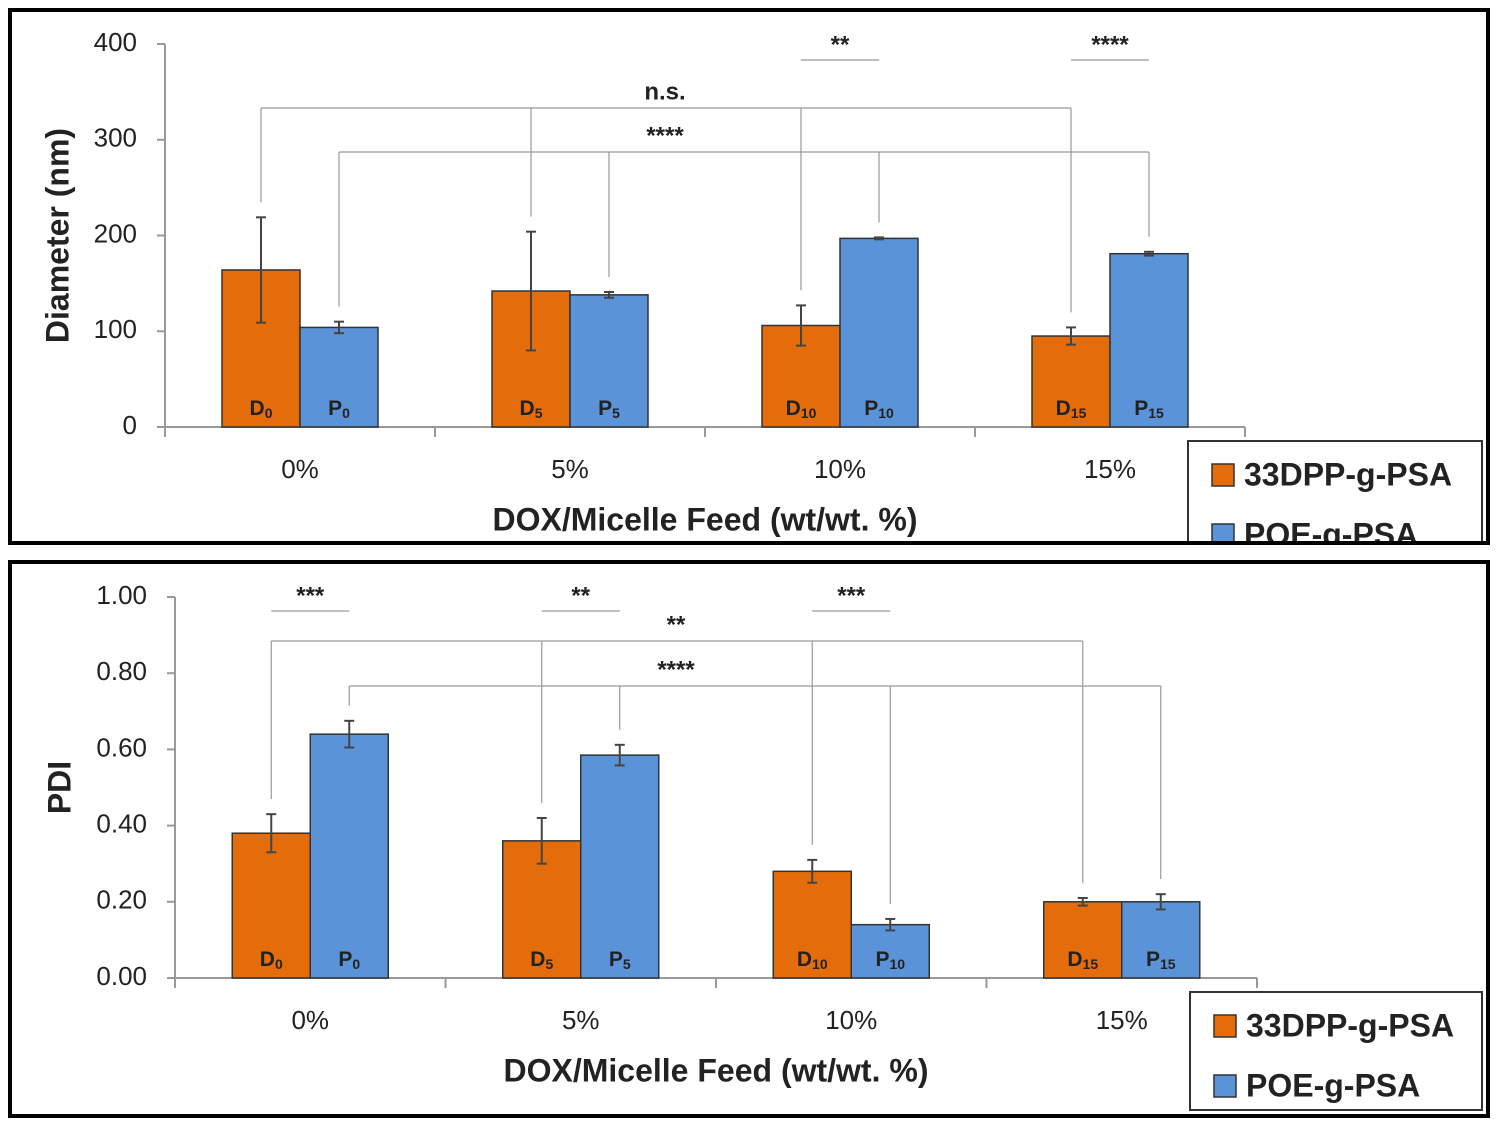  I want to click on x-tick-label: 0%, so click(310, 1020).